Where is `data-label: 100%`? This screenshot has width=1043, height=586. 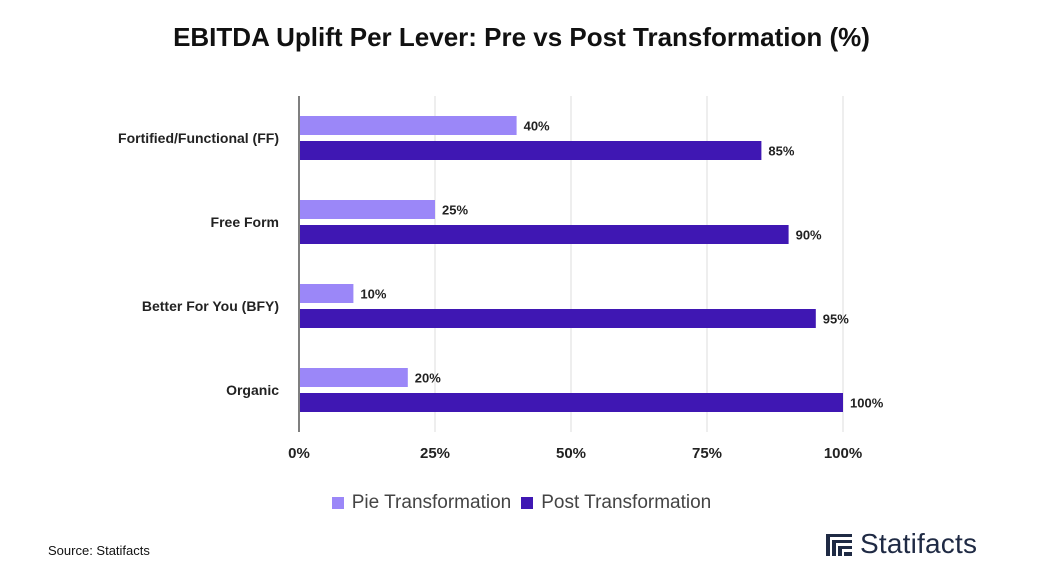
data-label: 100% is located at coordinates (867, 403).